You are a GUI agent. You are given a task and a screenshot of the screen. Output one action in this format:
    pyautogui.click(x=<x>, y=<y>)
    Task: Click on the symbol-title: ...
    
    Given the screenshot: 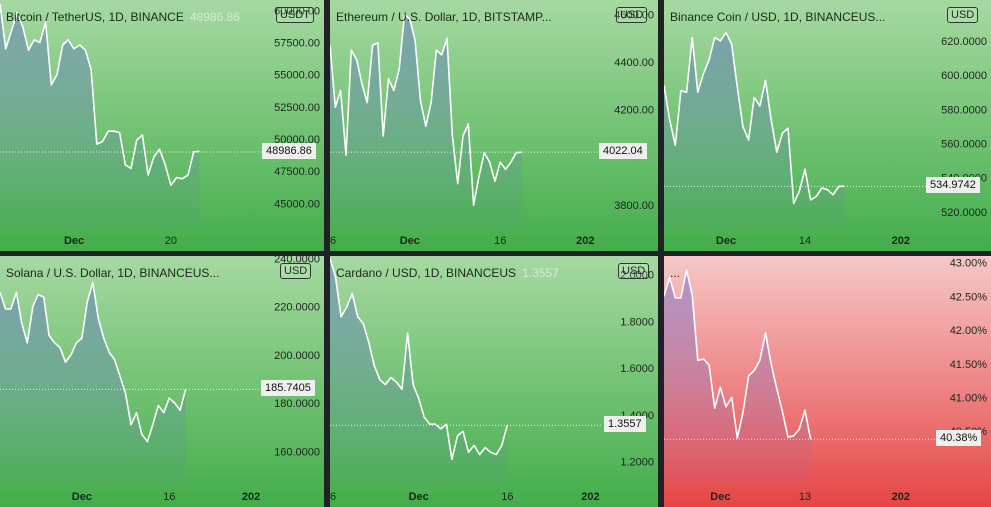 What is the action you would take?
    pyautogui.click(x=675, y=273)
    